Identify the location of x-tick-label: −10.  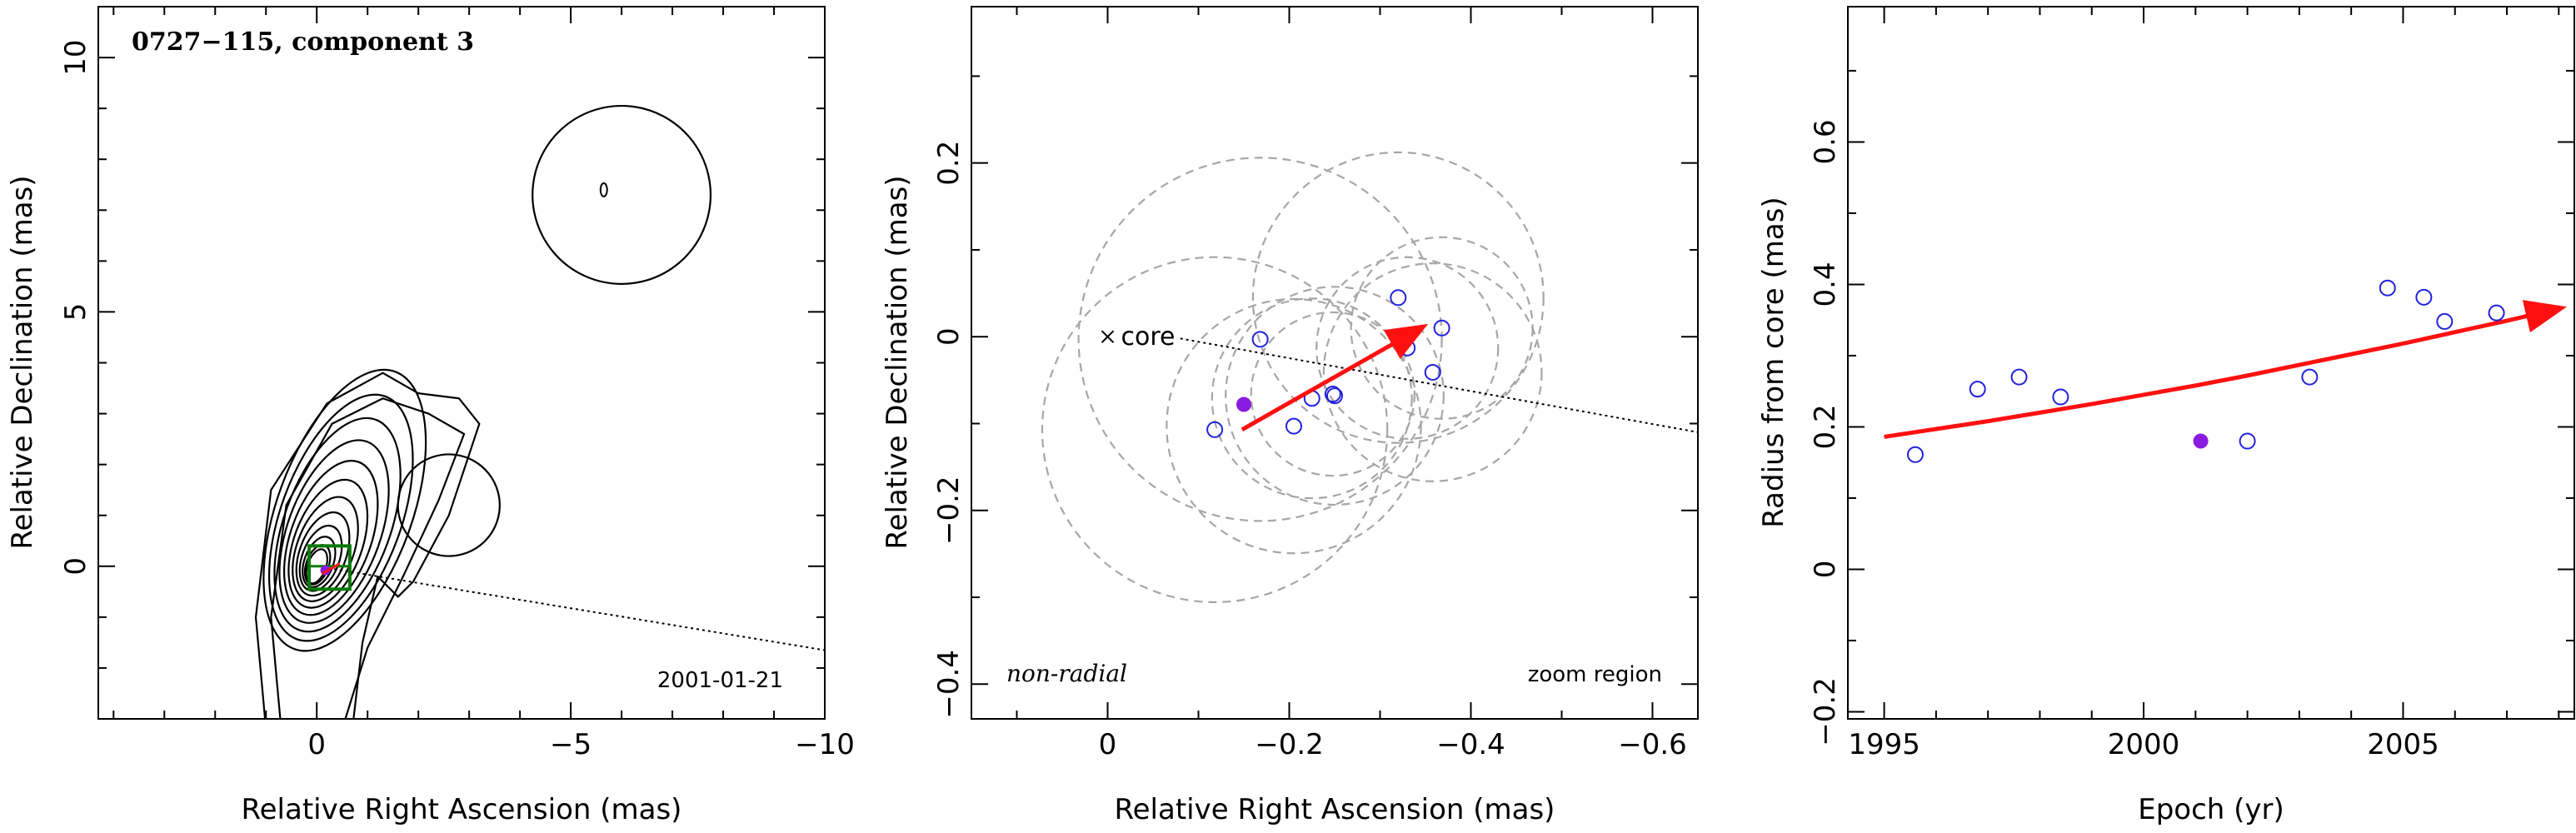
(825, 744).